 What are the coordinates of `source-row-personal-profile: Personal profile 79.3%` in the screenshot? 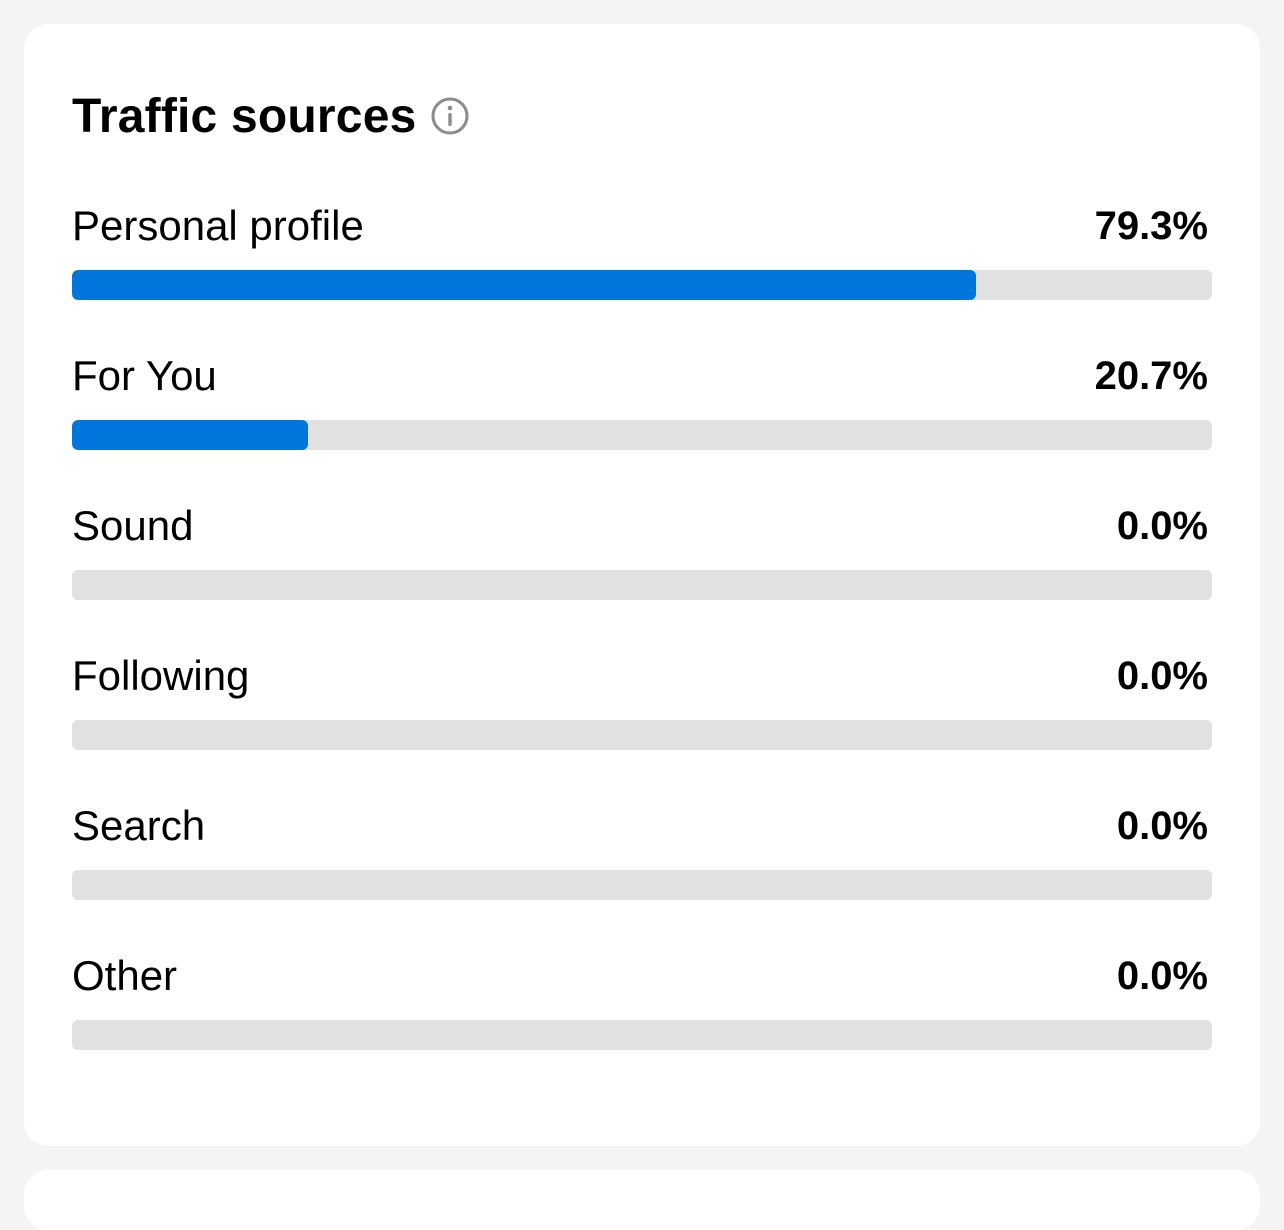 It's located at (642, 273).